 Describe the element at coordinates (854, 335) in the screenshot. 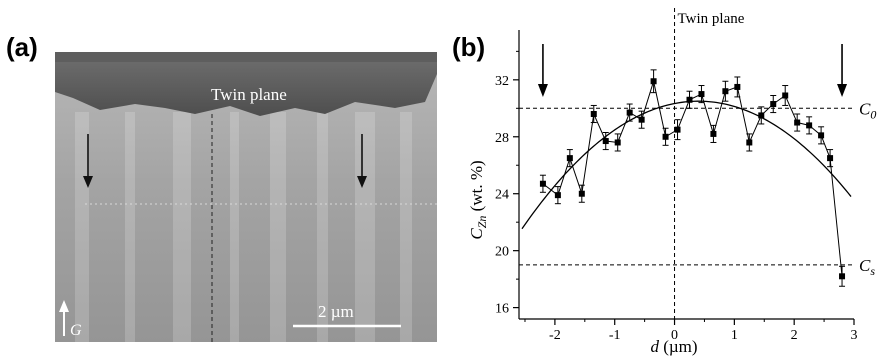

I see `x-tick-label: 3` at that location.